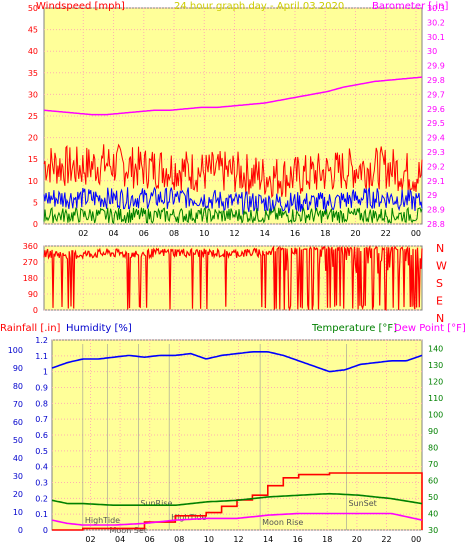  I want to click on temperature-tick: 30, so click(433, 530).